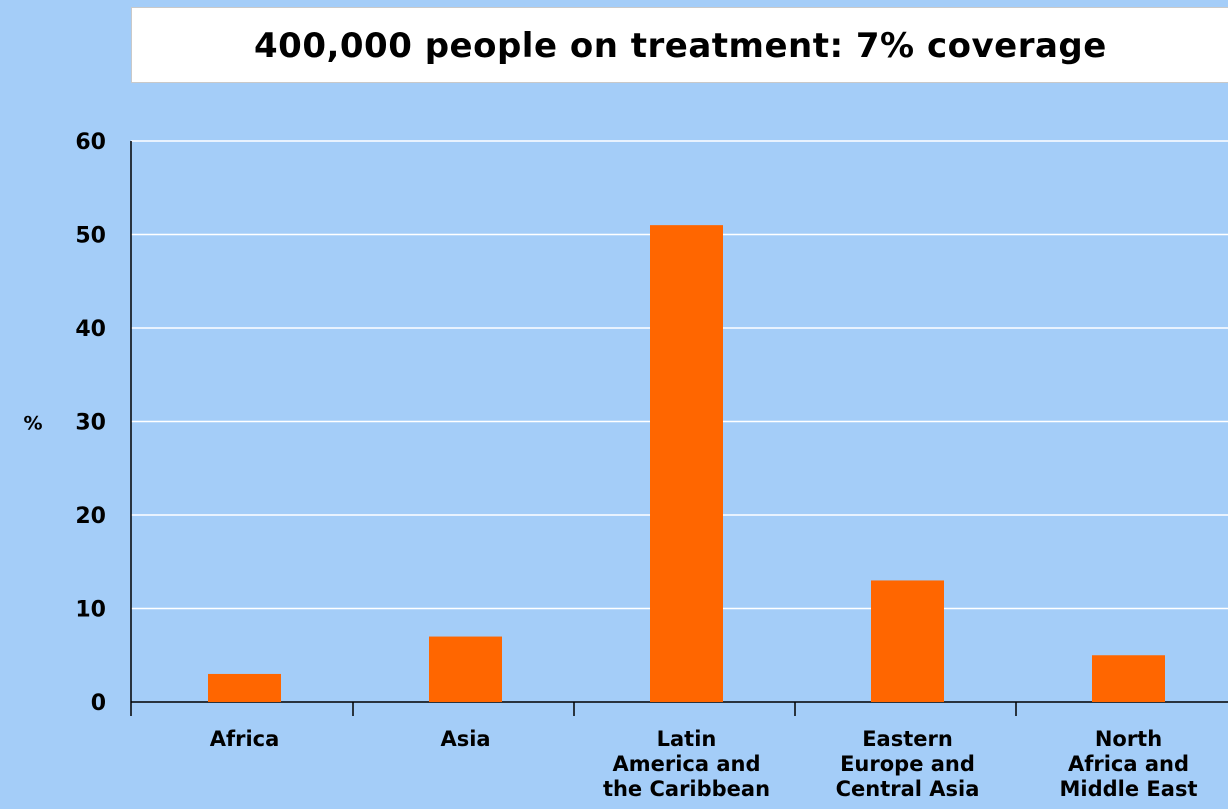 The height and width of the screenshot is (809, 1228). I want to click on x-tick-label: North Africa and Middle East, so click(1129, 764).